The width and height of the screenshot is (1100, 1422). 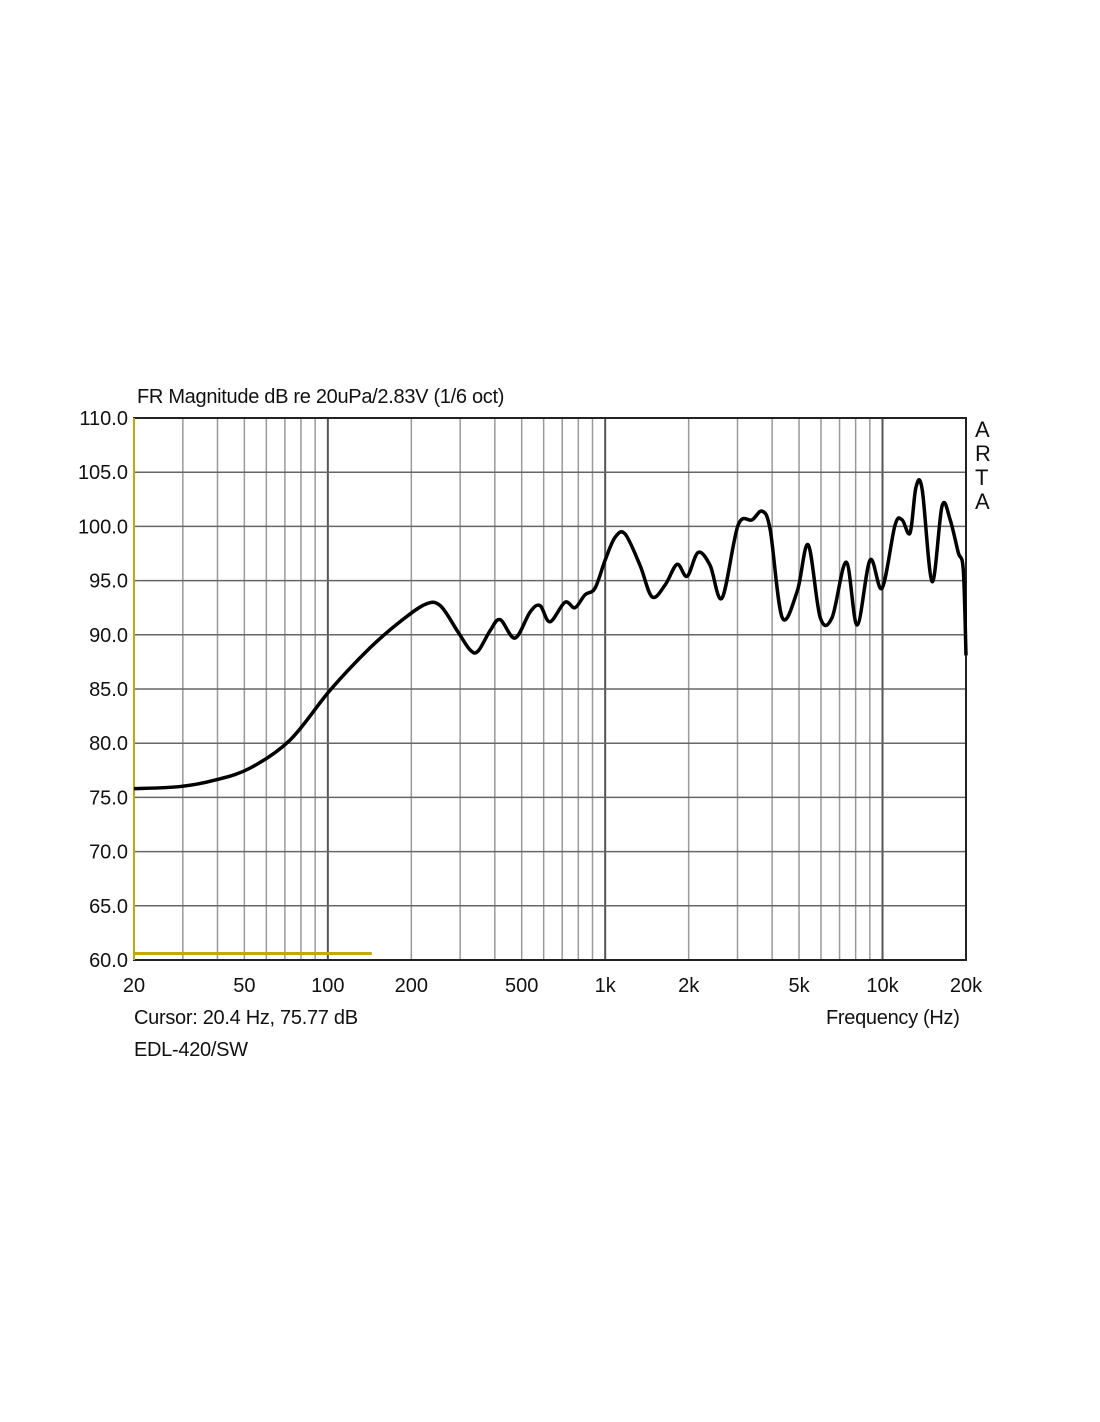 What do you see at coordinates (246, 1018) in the screenshot?
I see `cursor-readout: Cursor: 20.4 Hz, 75.77 dB` at bounding box center [246, 1018].